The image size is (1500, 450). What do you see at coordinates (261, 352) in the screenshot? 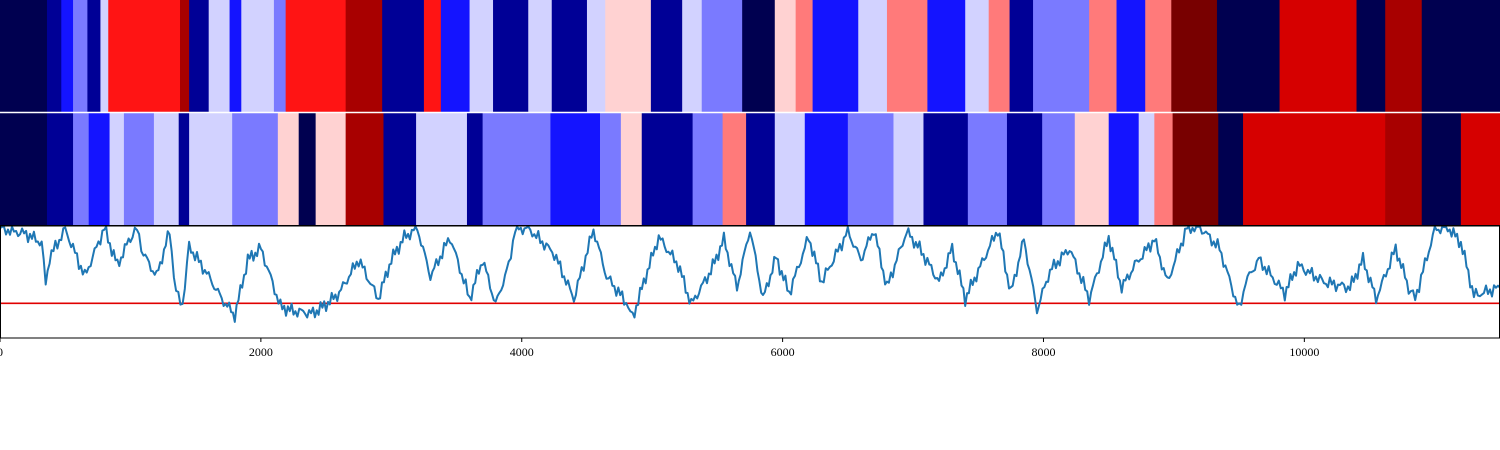
I see `x-tick-label: 2000` at bounding box center [261, 352].